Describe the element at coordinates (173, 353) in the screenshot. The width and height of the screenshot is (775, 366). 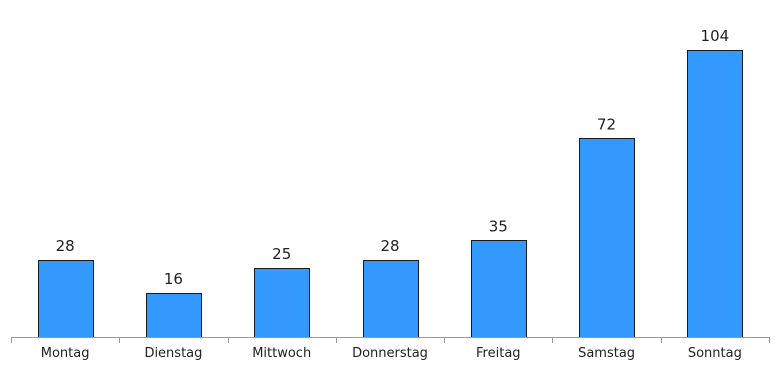
I see `x-tick-label-dienstag: Dienstag` at that location.